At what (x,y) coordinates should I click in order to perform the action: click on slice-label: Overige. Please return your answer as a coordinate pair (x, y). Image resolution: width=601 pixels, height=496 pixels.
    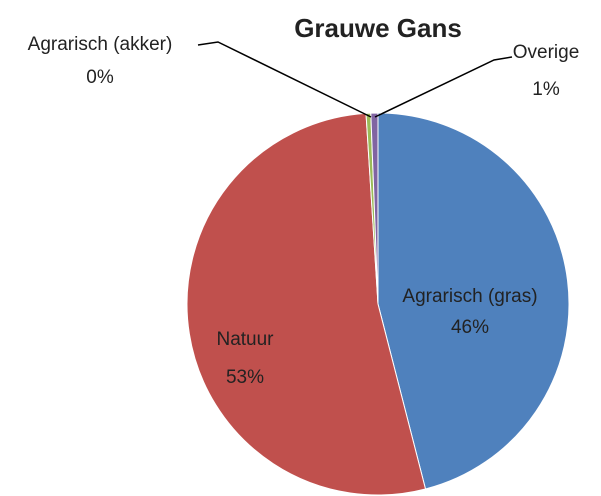
    Looking at the image, I should click on (546, 52).